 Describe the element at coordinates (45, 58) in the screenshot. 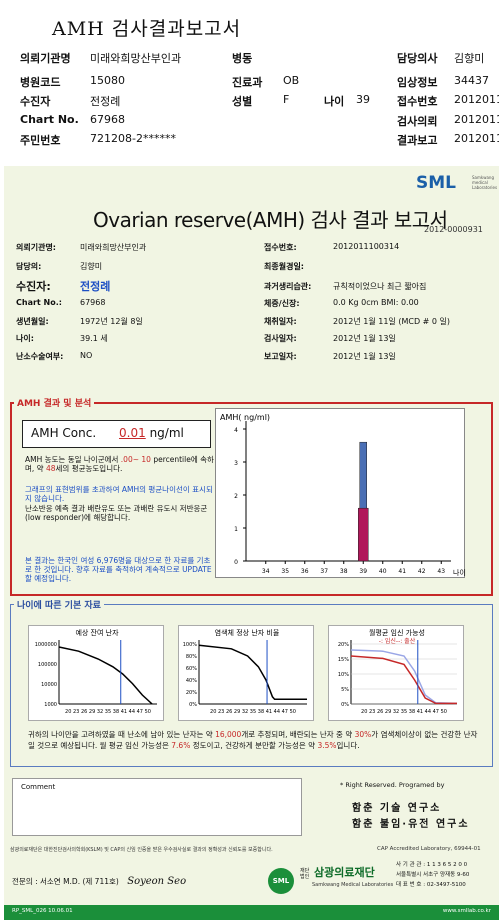

I see `header-label: 의뢰기관명` at that location.